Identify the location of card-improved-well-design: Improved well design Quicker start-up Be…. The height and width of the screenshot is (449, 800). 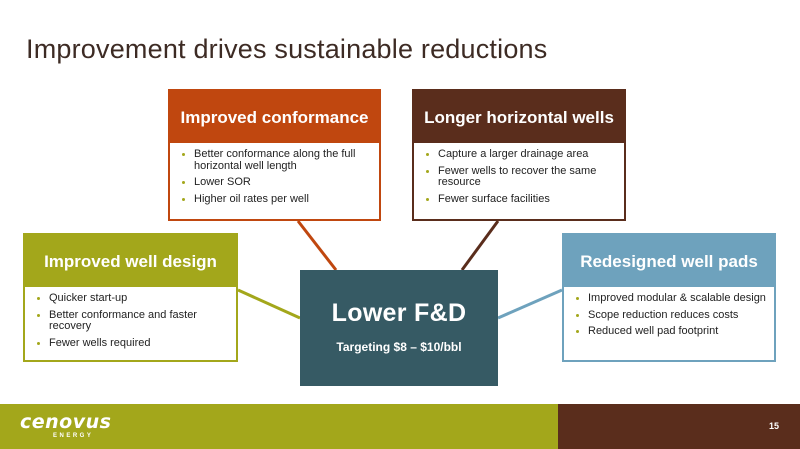
(130, 297).